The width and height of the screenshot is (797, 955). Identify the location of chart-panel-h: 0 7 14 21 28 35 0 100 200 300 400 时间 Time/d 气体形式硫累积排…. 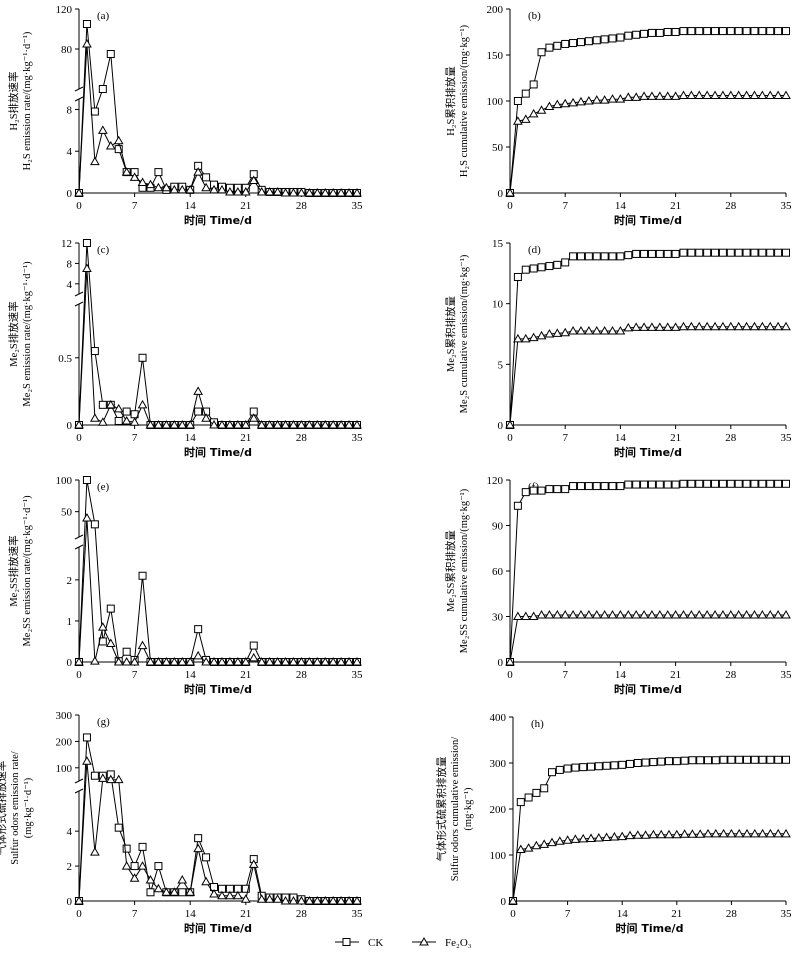
(613, 823).